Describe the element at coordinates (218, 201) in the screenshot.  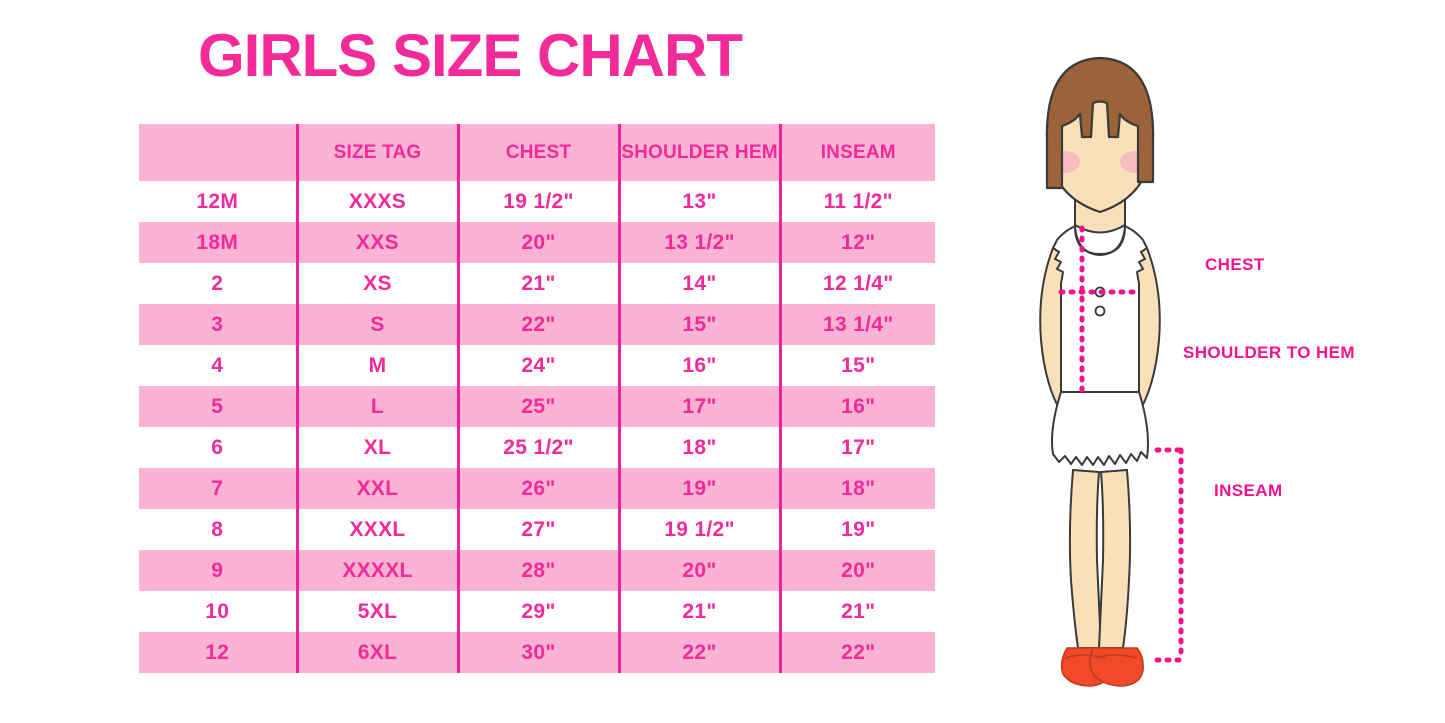
I see `cell-size: 12M` at that location.